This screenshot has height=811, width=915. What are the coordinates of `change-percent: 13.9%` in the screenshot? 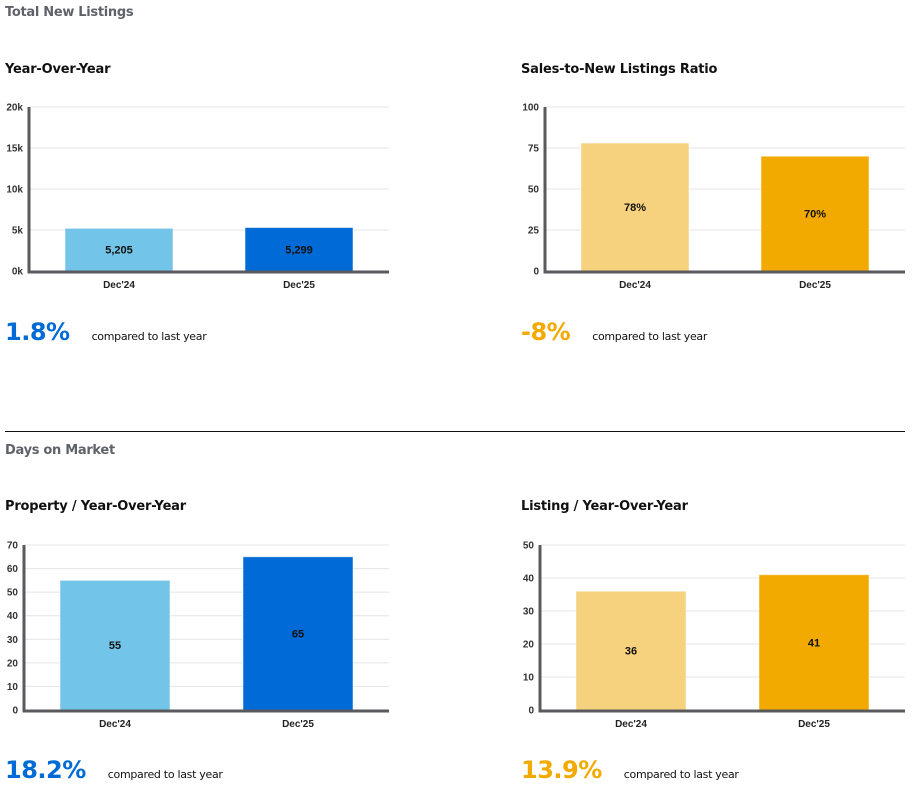 It's located at (561, 770).